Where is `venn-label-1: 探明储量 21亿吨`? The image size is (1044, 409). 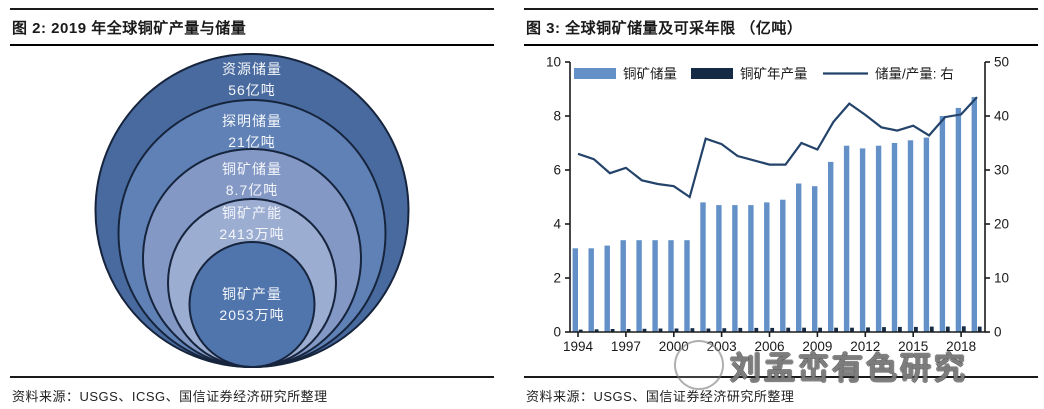
venn-label-1: 探明储量 21亿吨 is located at coordinates (252, 131).